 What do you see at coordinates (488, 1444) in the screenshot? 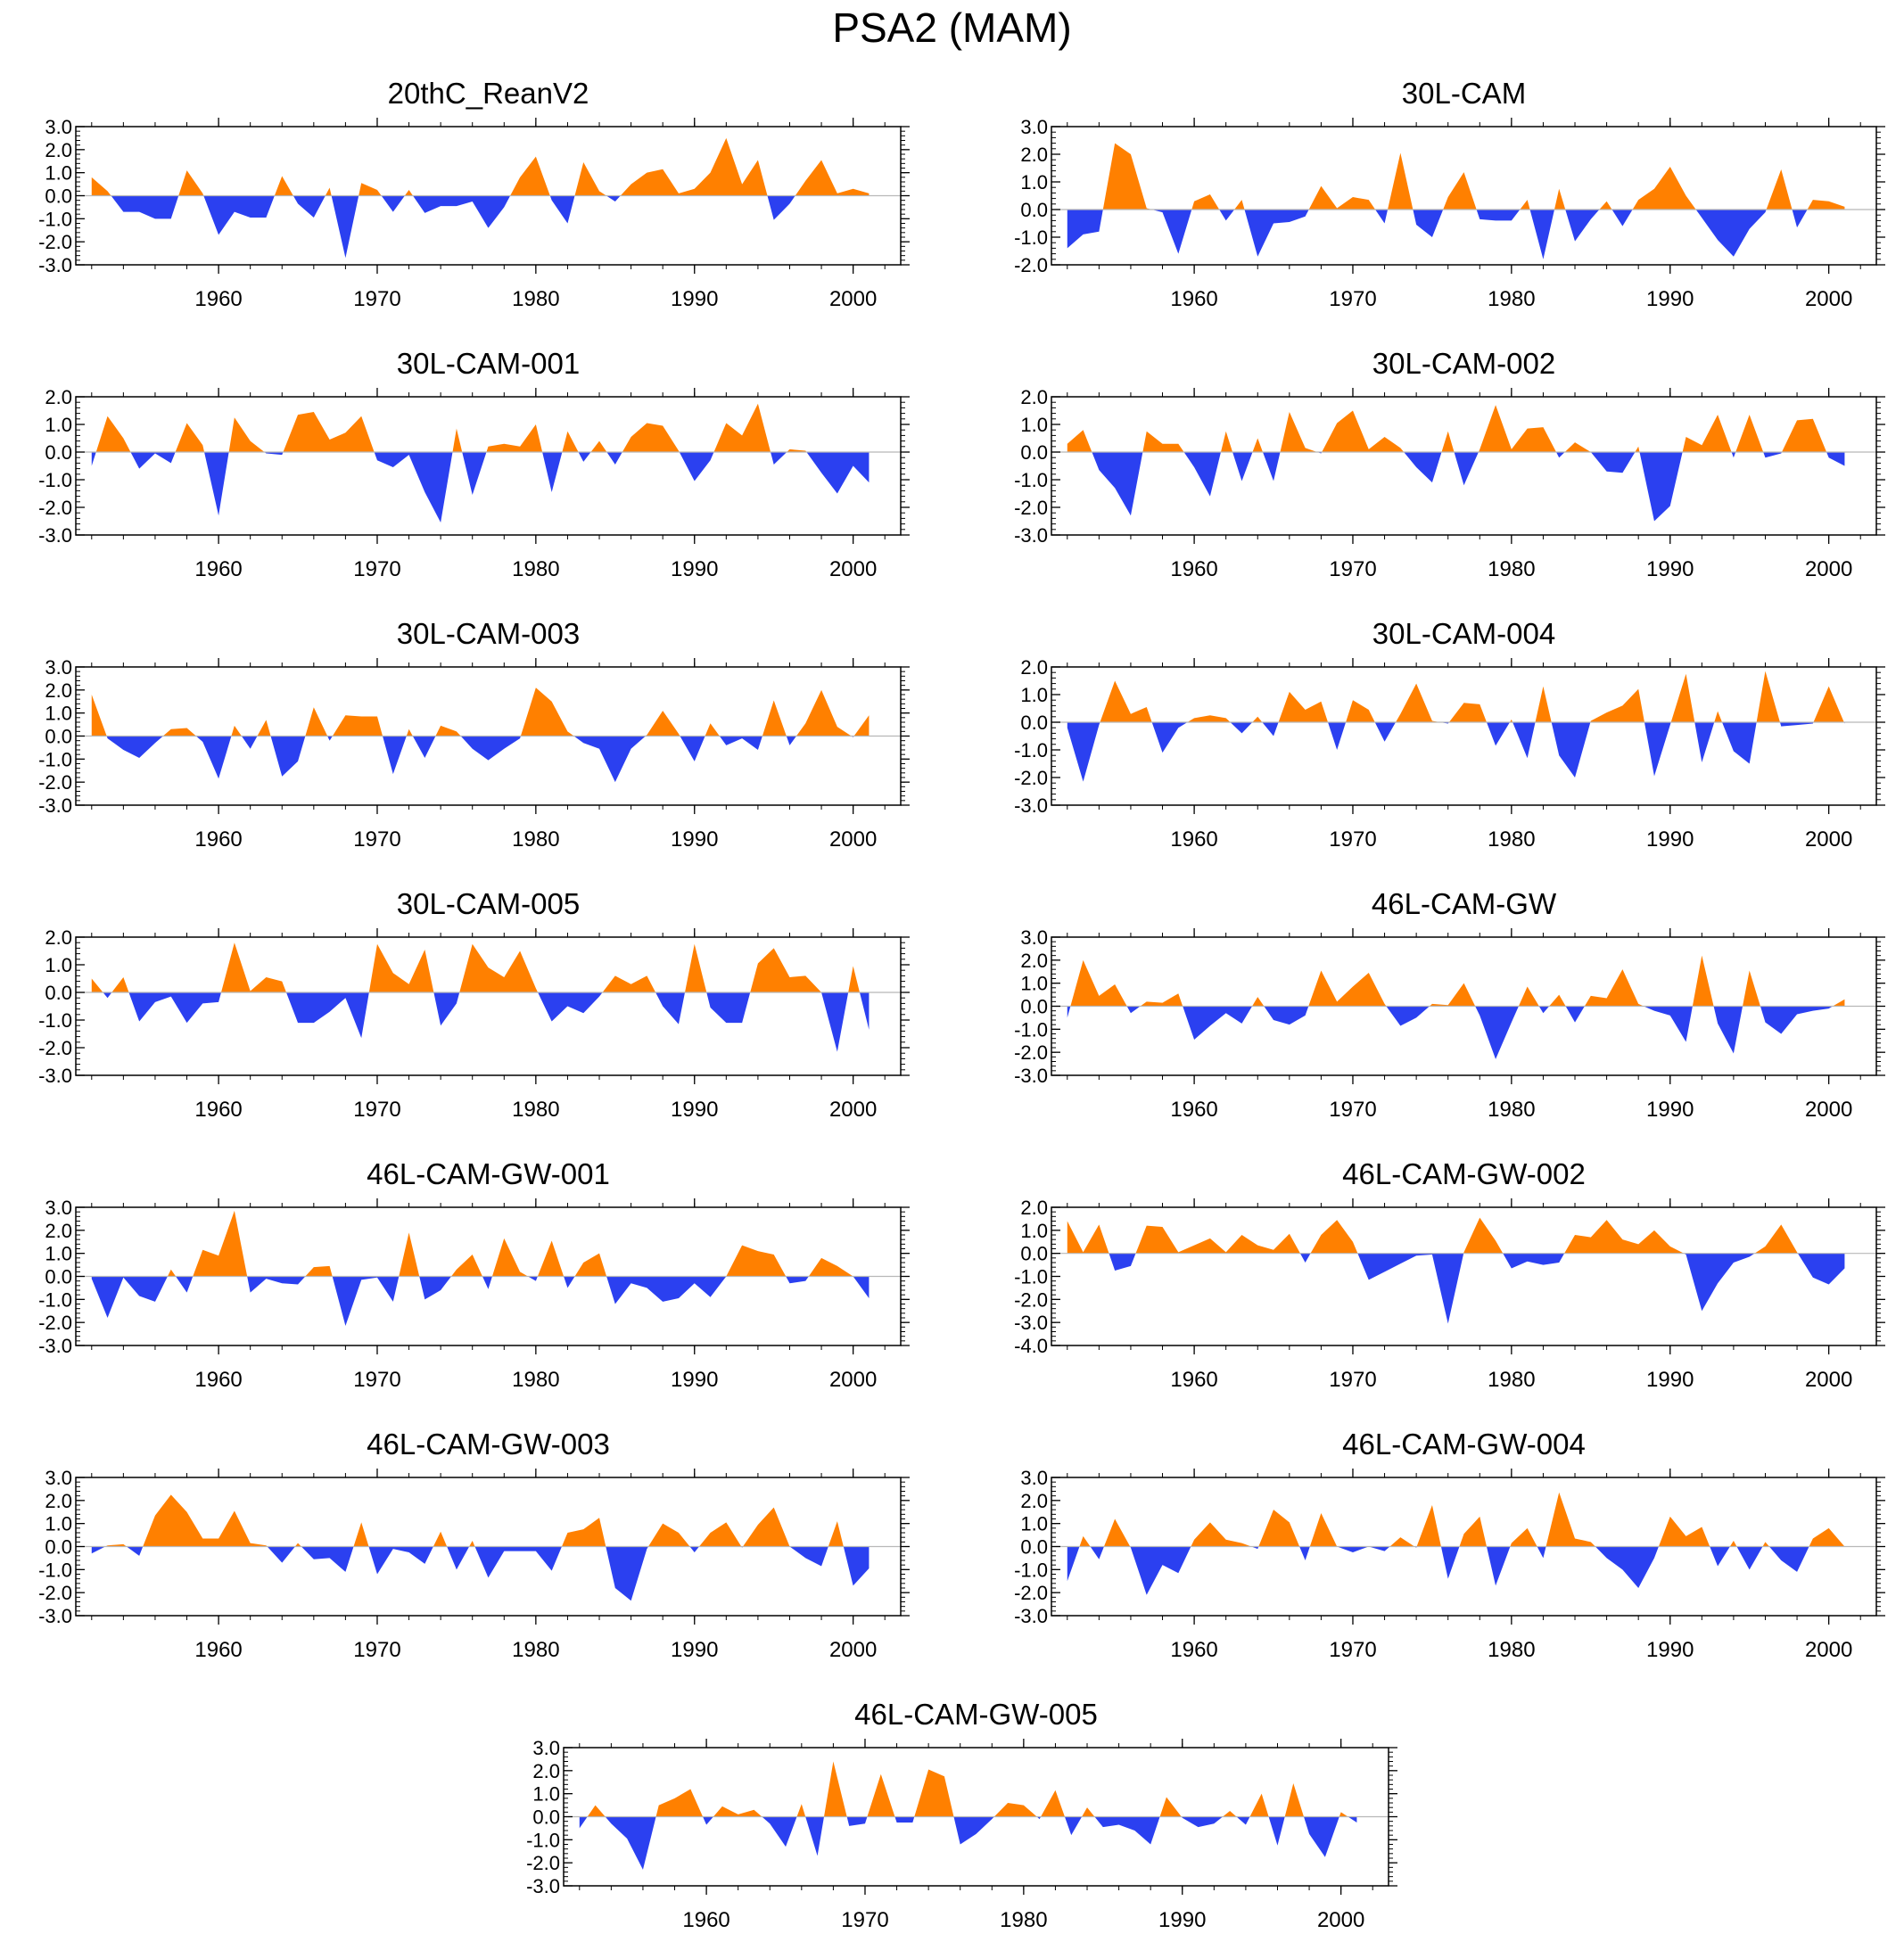
I see `panel-title: 46L-CAM-GW-003` at bounding box center [488, 1444].